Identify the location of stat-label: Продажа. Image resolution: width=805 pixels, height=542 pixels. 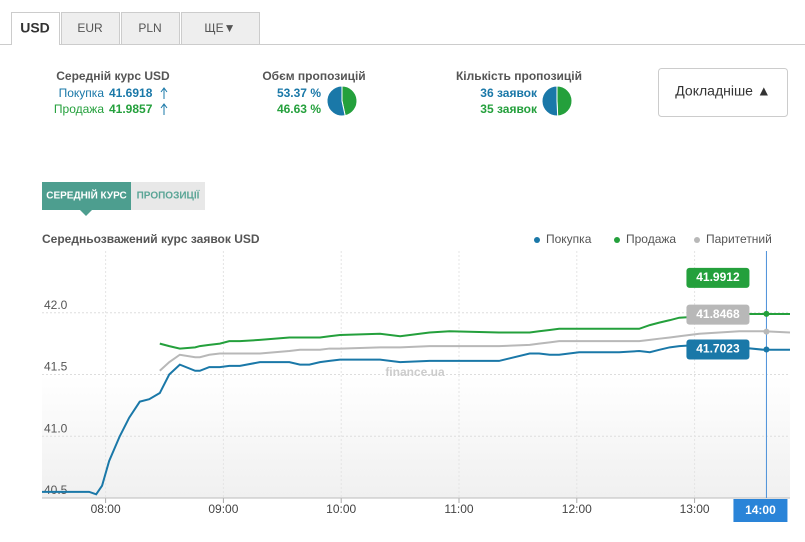
(79, 109).